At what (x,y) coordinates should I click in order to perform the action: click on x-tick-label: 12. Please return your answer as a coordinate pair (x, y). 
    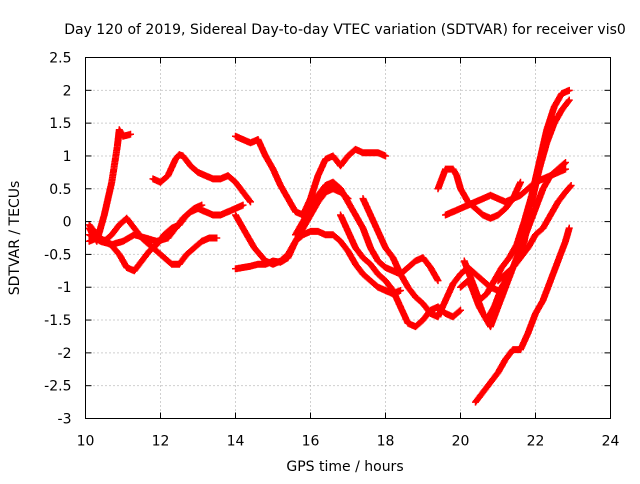
    Looking at the image, I should click on (161, 442).